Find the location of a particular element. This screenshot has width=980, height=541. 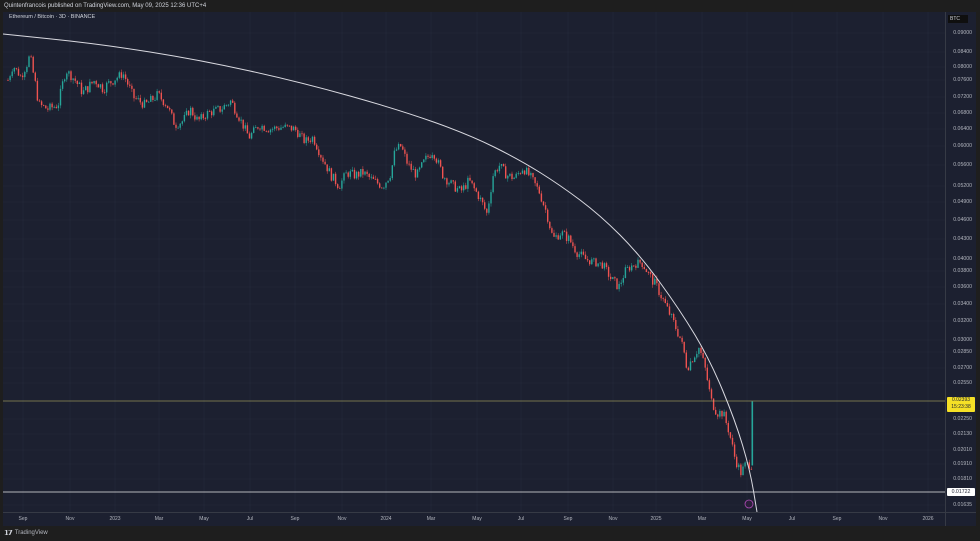

price-tick-label: 0.06000 is located at coordinates (962, 146).